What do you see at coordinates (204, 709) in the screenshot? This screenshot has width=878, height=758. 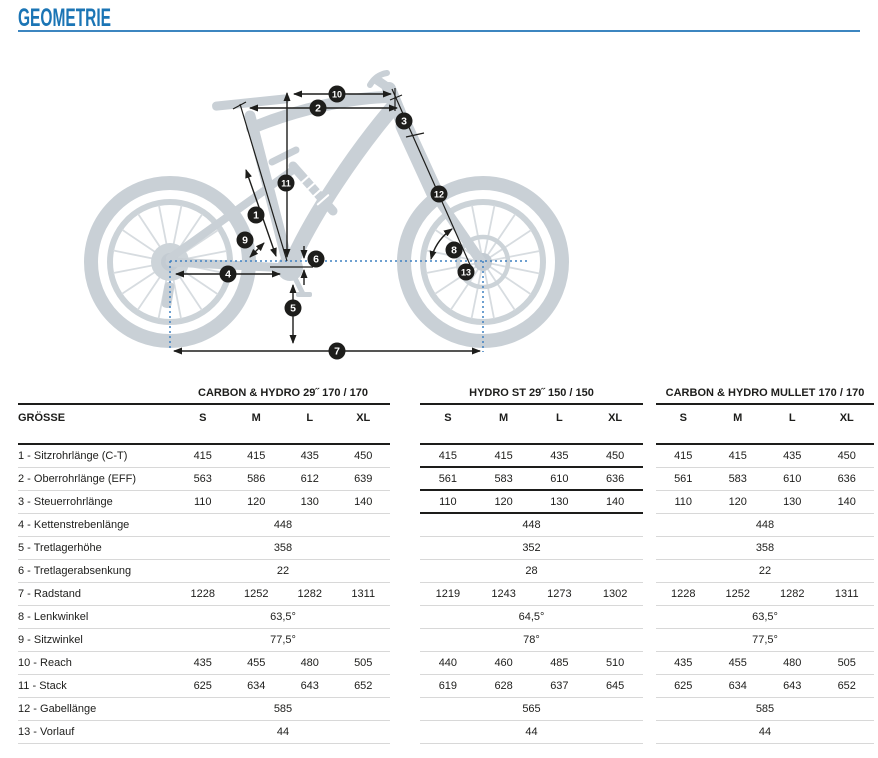 I see `table-row: 12 - Gabellänge 585` at bounding box center [204, 709].